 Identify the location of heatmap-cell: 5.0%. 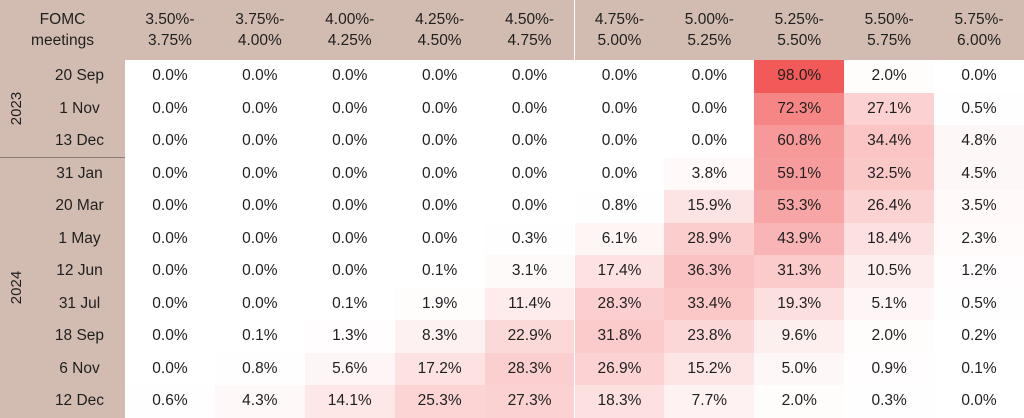
(799, 368).